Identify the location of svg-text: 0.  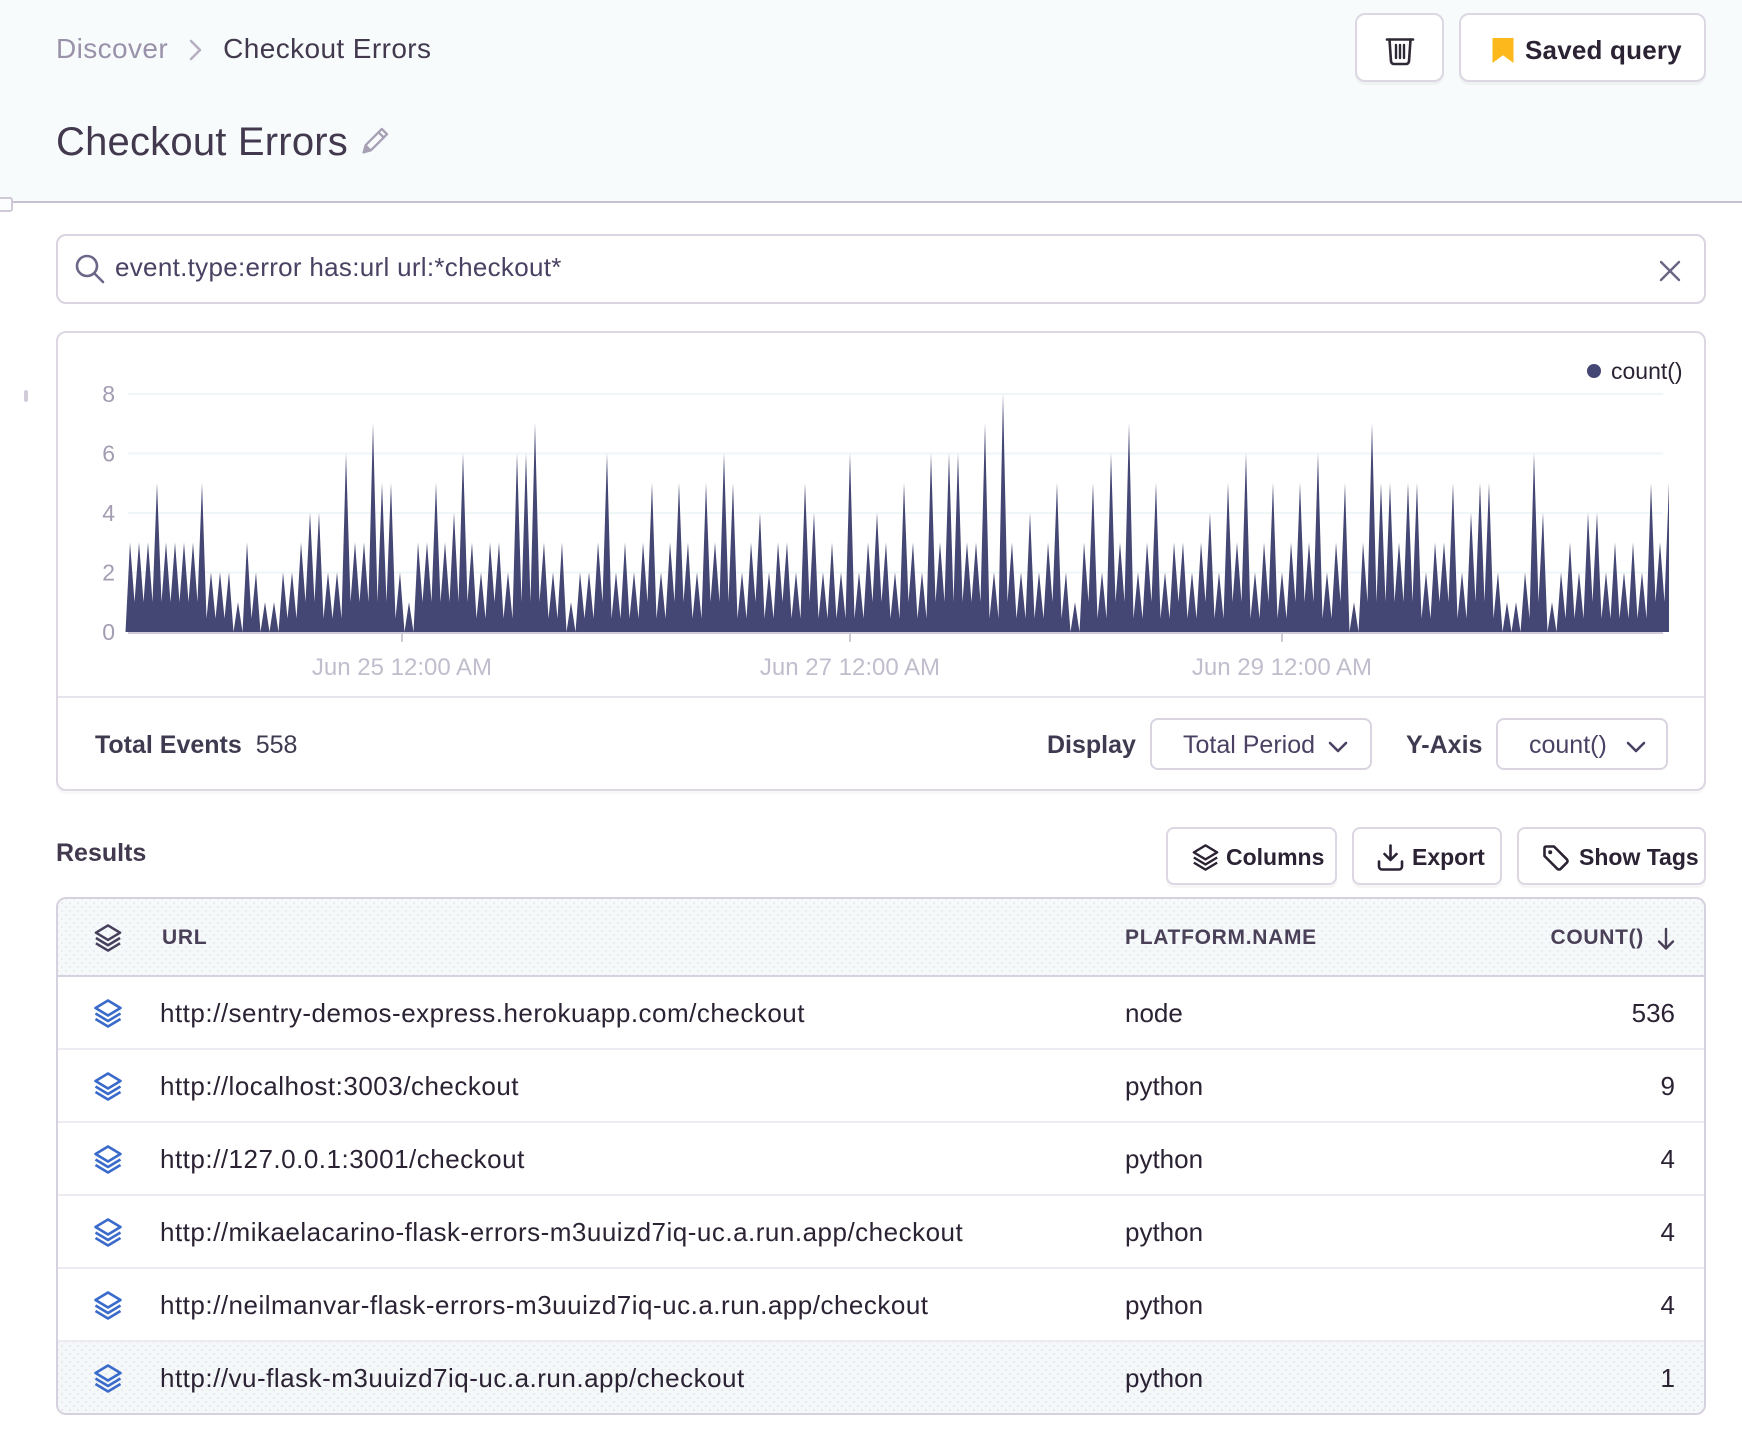
(108, 632).